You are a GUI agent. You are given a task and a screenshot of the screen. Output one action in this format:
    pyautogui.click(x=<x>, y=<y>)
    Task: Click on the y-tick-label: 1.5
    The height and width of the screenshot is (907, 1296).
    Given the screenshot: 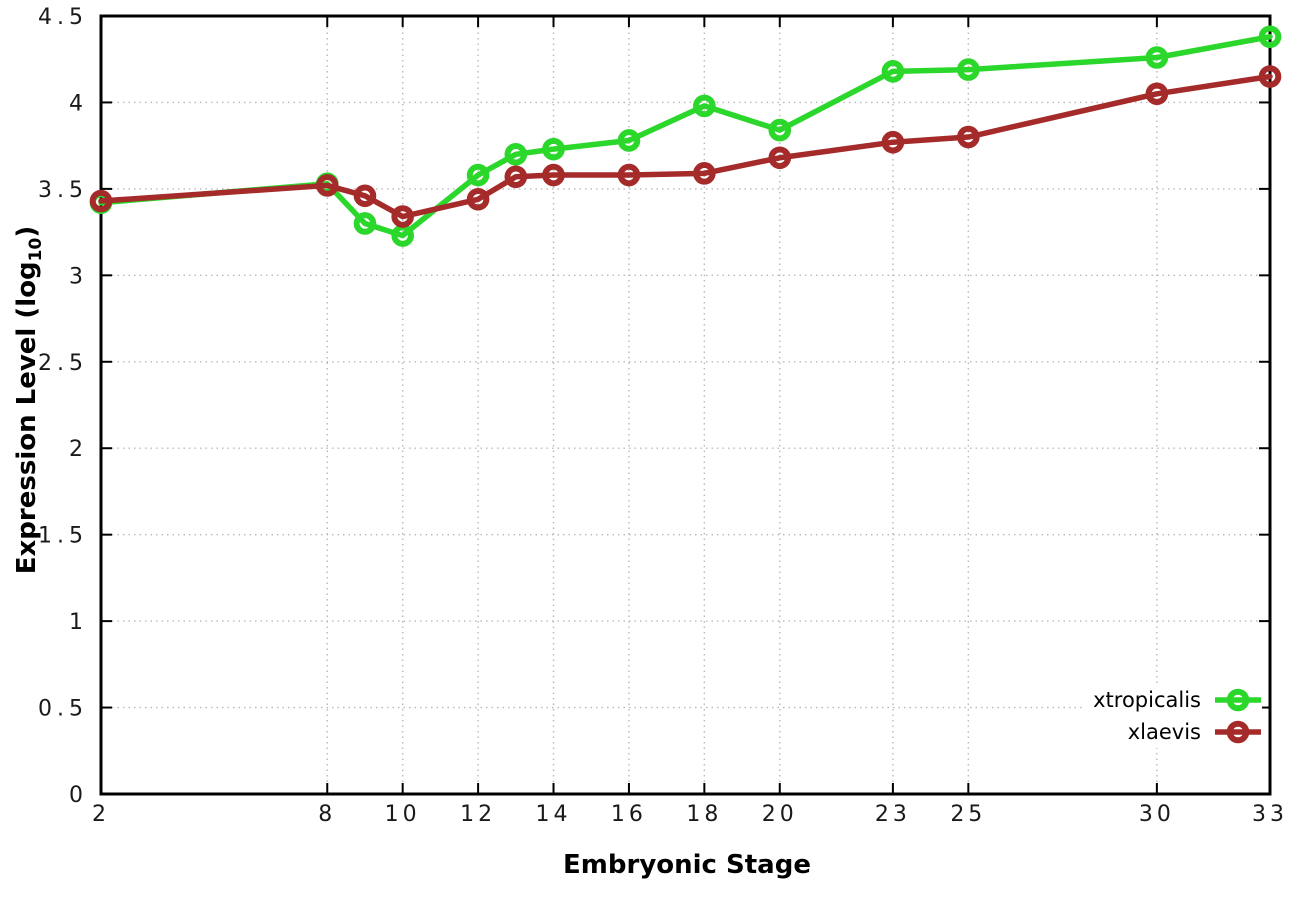 What is the action you would take?
    pyautogui.click(x=63, y=536)
    